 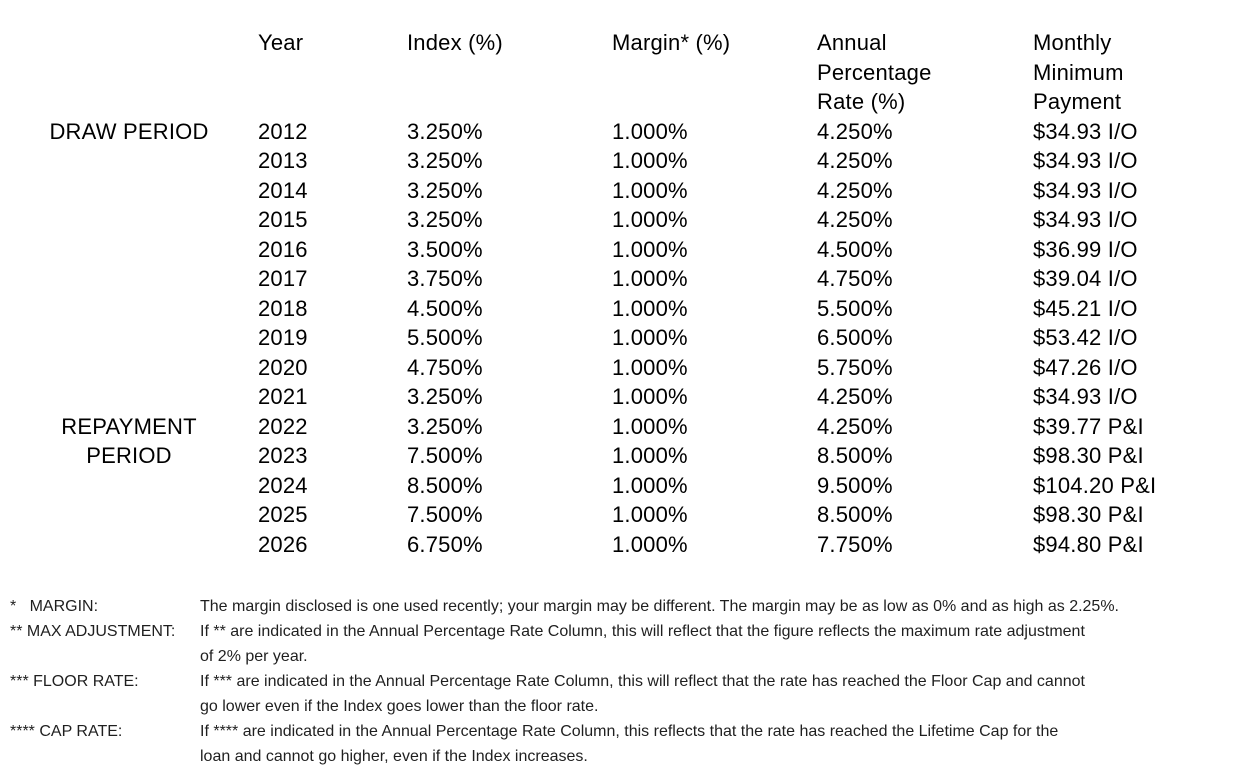 I want to click on index-cell: 5.500%, so click(x=445, y=337).